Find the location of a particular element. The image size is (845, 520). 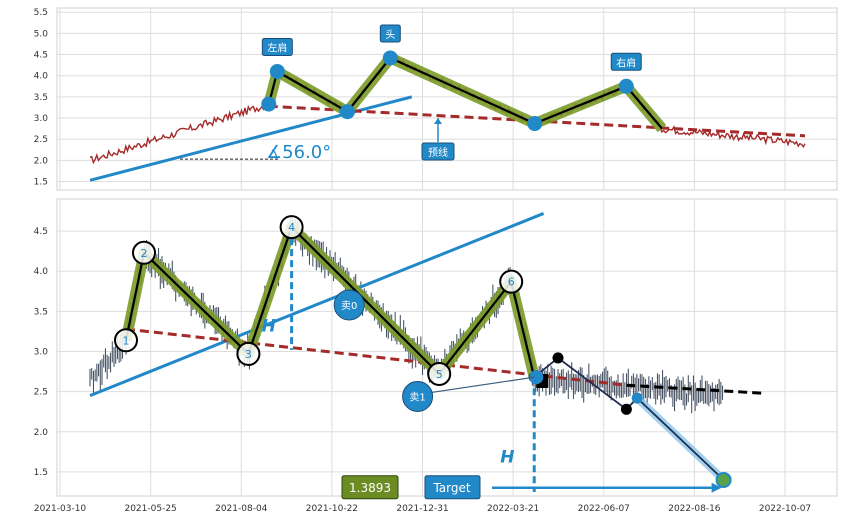

x-tick-label: 2022-03-21 is located at coordinates (513, 509).